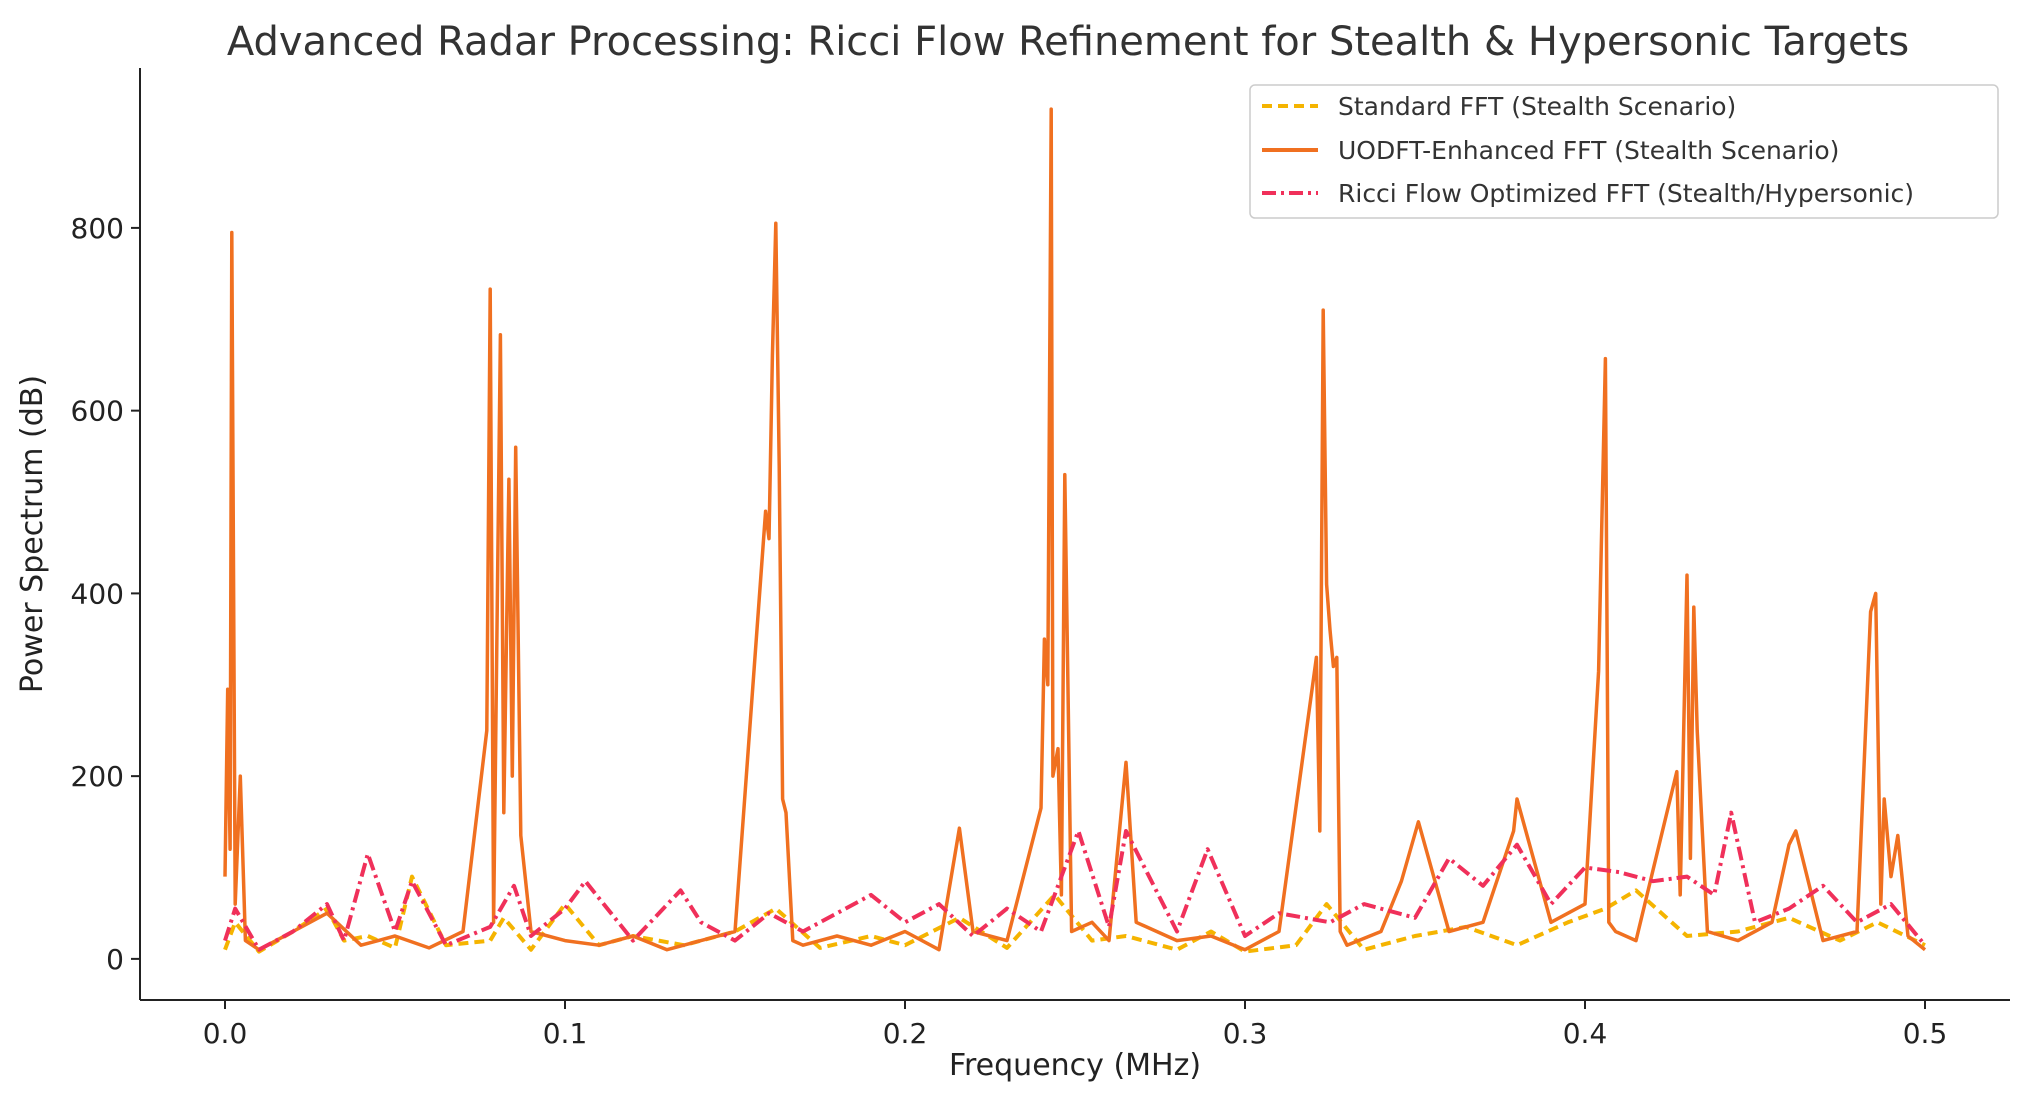 This screenshot has width=2023, height=1101. I want to click on x-tick-label: 0.4, so click(1585, 1033).